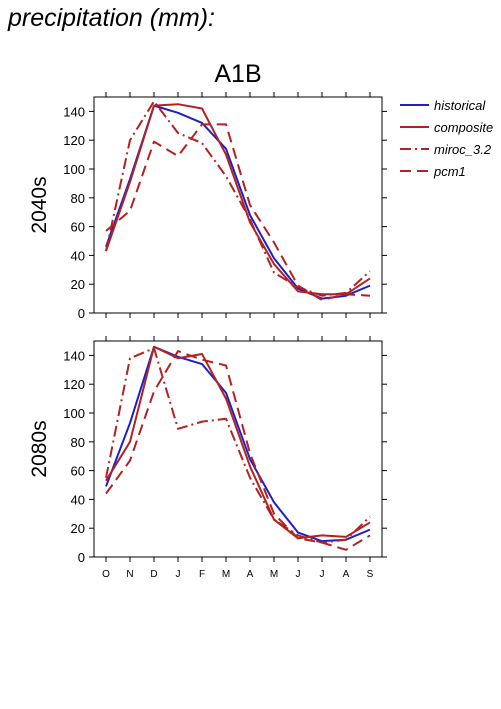  What do you see at coordinates (39, 204) in the screenshot?
I see `row-label: 2040s` at bounding box center [39, 204].